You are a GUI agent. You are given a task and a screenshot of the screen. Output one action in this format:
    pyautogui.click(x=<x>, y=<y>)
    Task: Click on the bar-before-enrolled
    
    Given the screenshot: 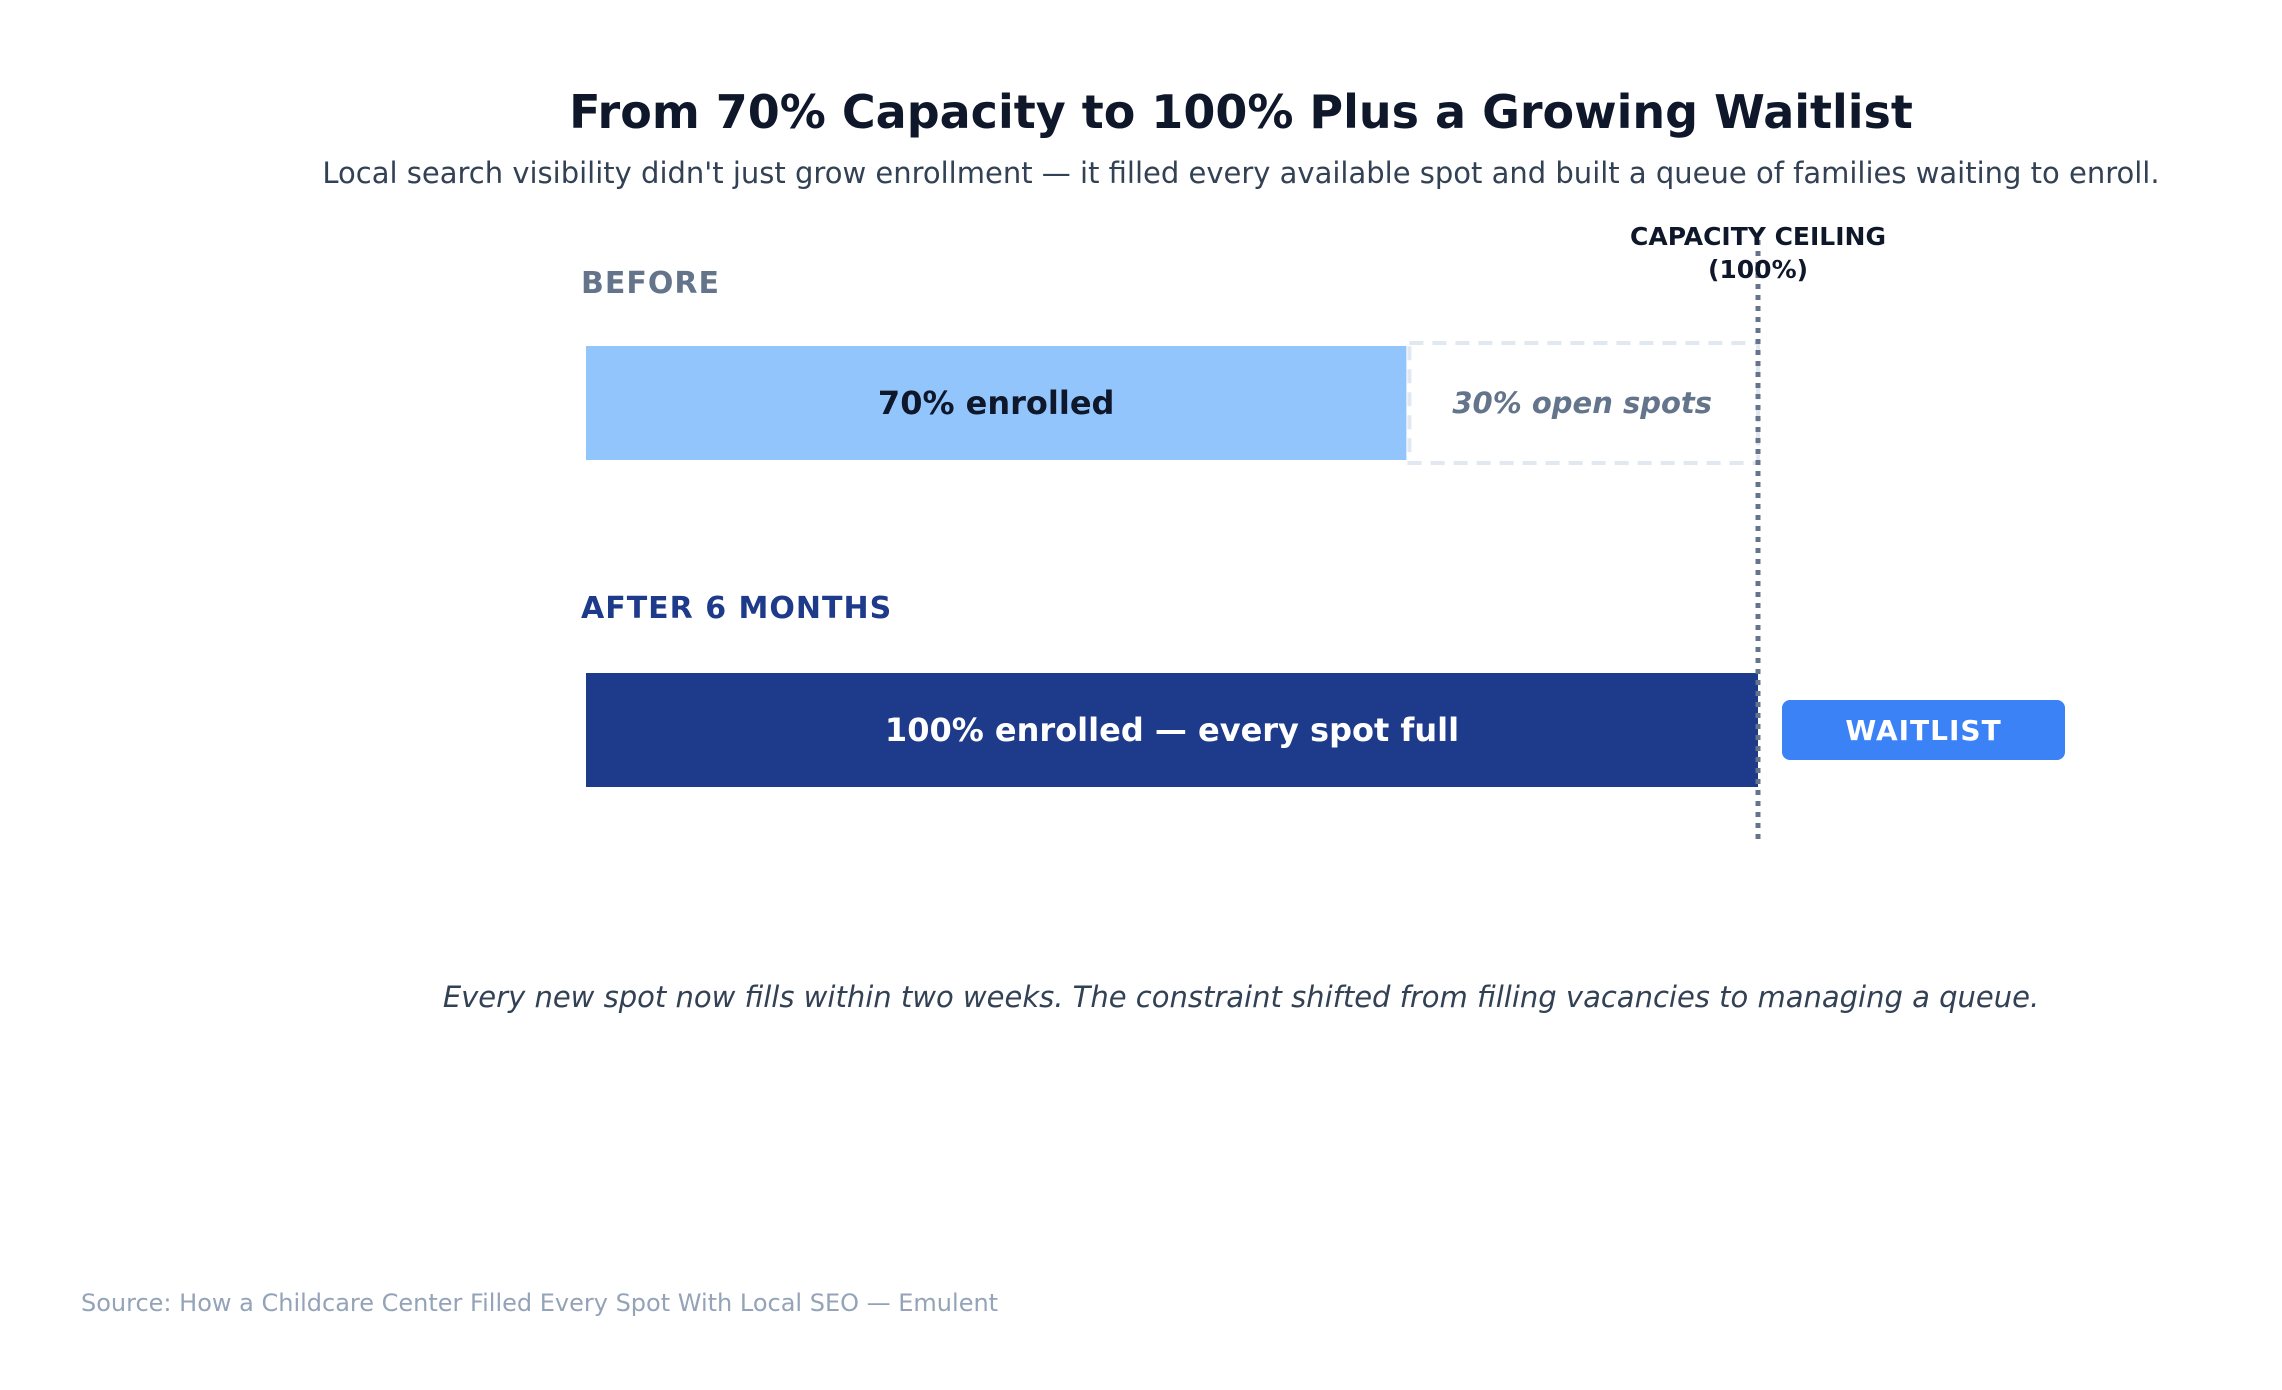 What is the action you would take?
    pyautogui.click(x=996, y=403)
    